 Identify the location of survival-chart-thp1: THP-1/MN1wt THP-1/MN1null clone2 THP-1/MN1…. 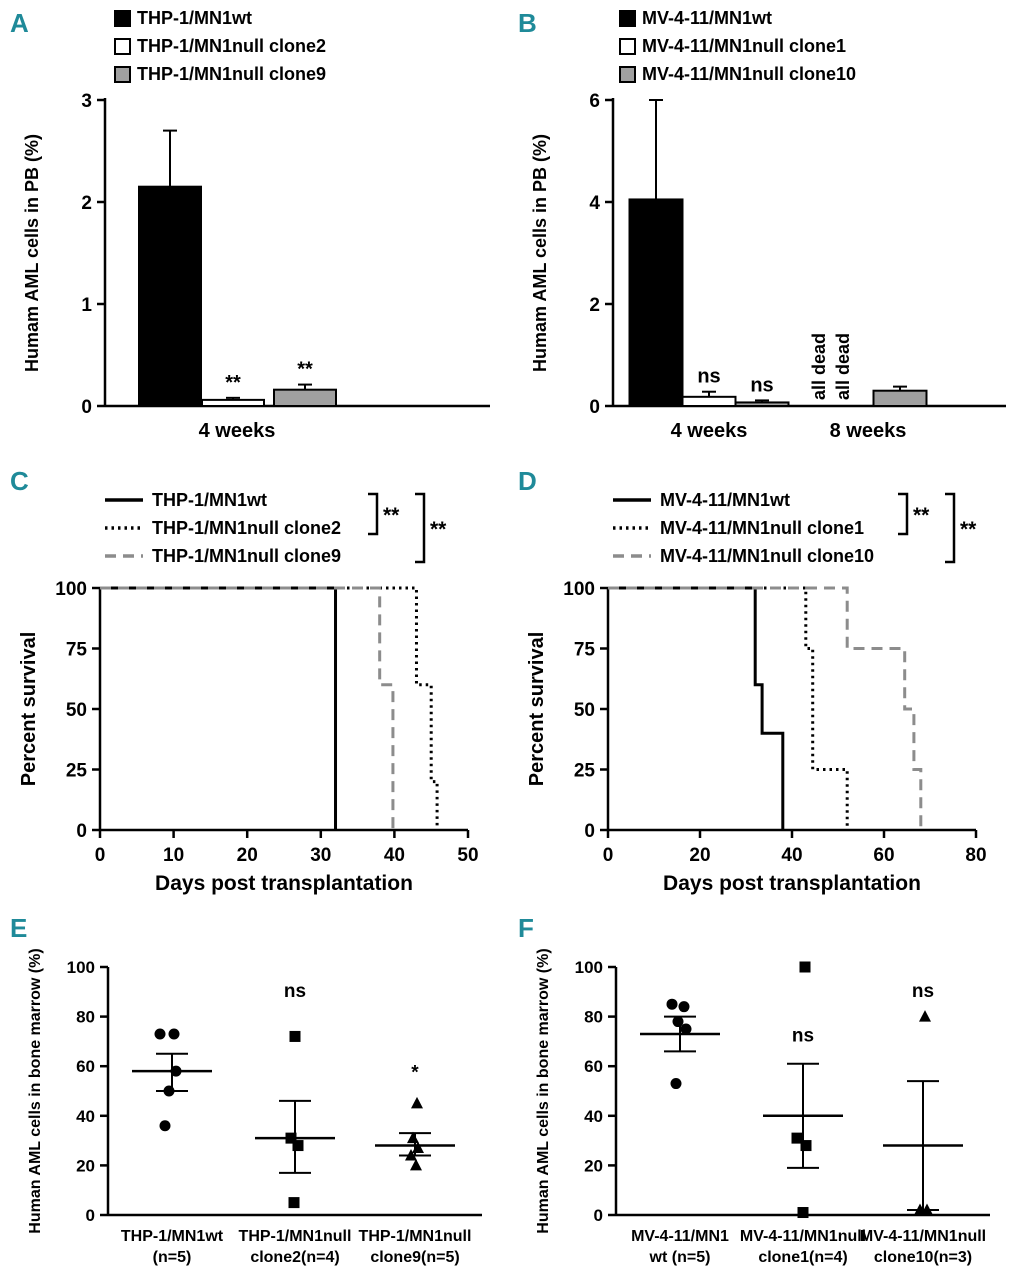
(248, 692).